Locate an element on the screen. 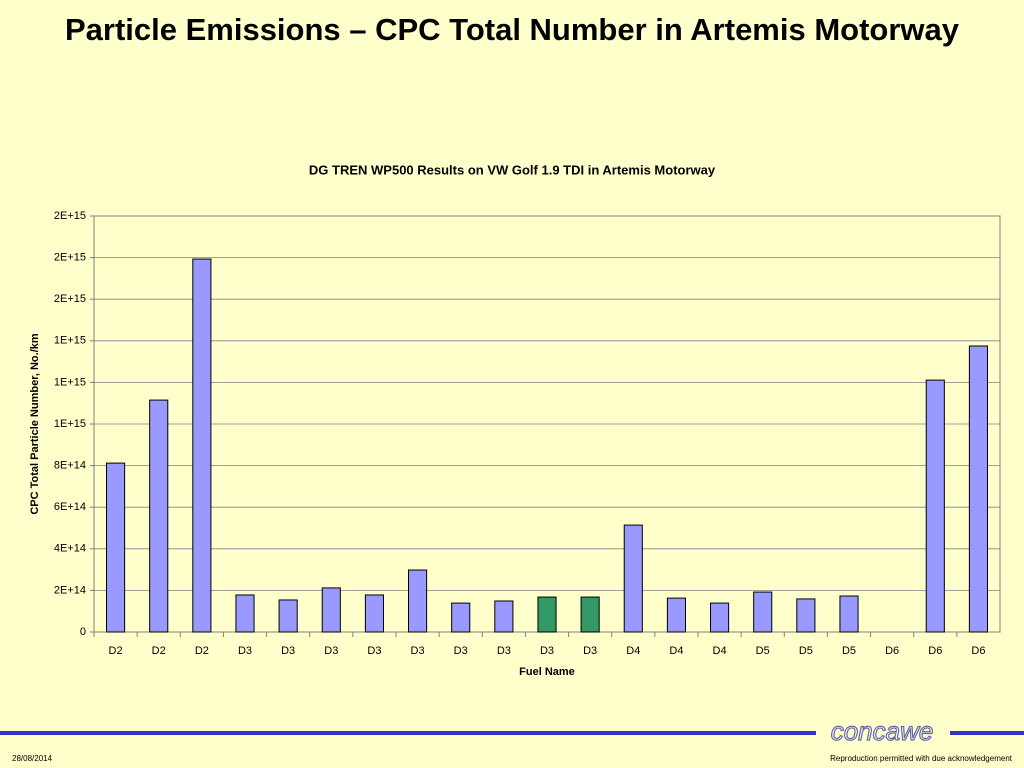 This screenshot has width=1024, height=768. y-axis-label: CPC Total Particle Number, No./km is located at coordinates (35, 424).